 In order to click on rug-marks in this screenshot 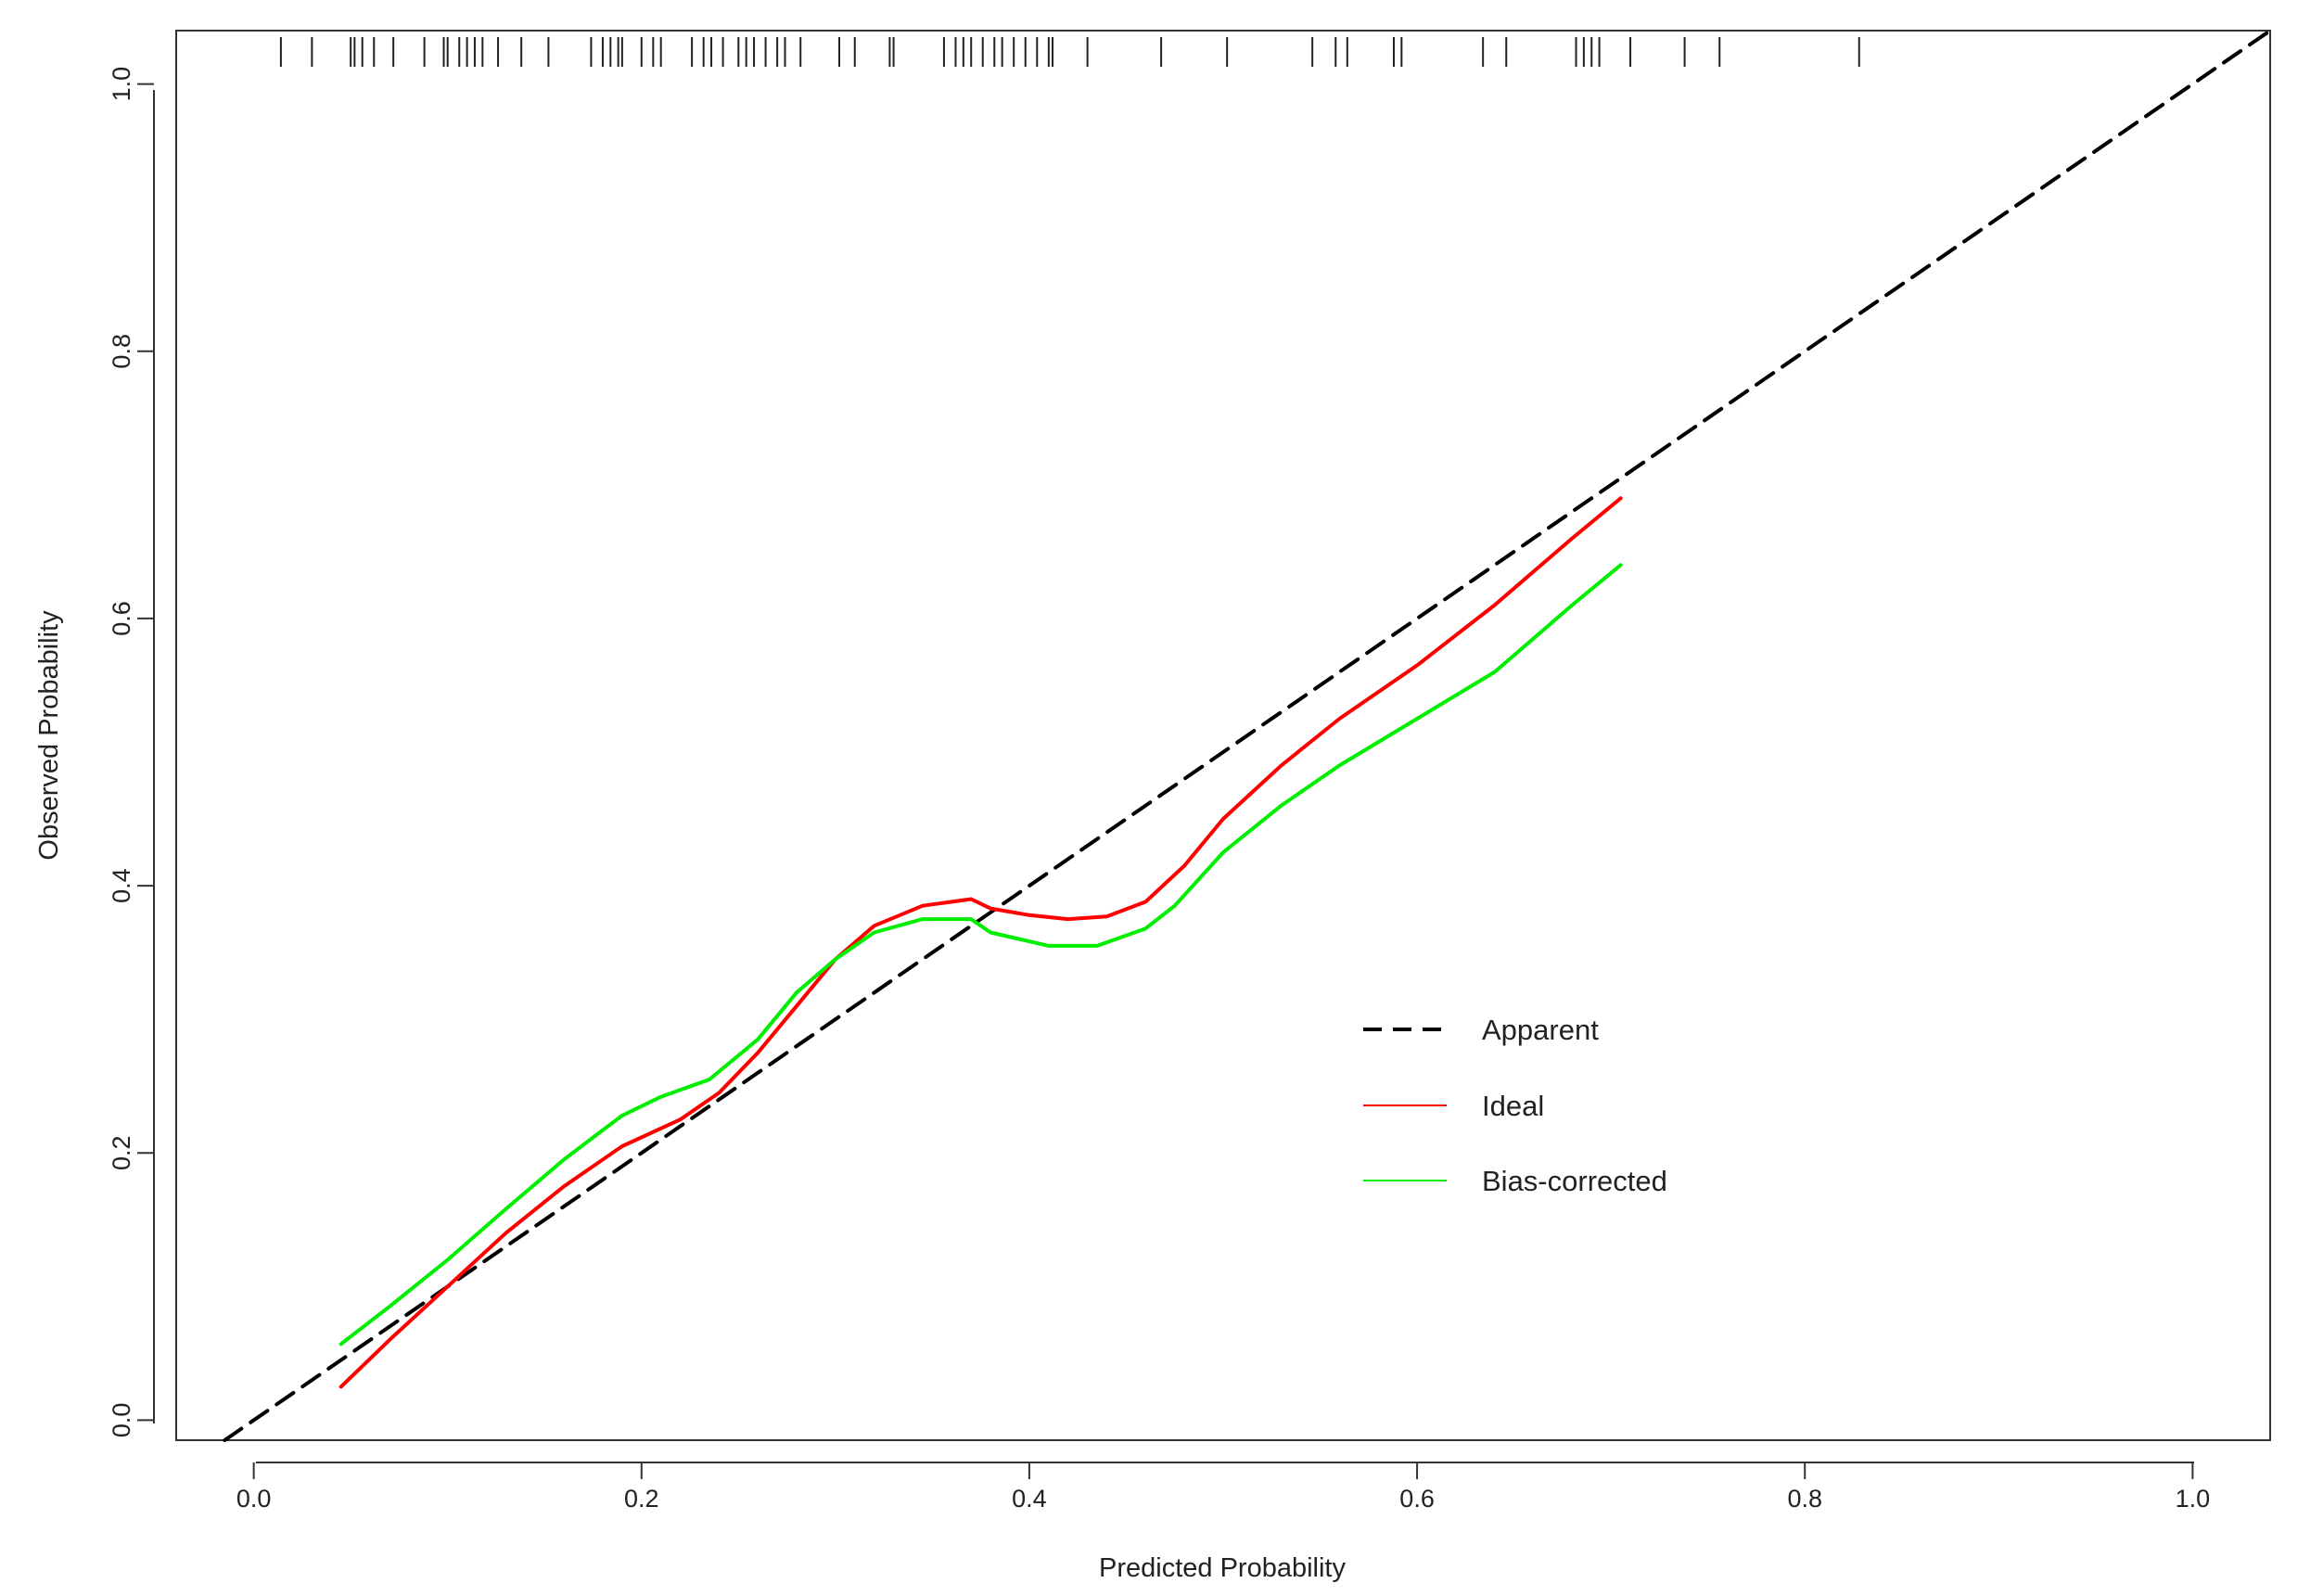, I will do `click(1069, 52)`.